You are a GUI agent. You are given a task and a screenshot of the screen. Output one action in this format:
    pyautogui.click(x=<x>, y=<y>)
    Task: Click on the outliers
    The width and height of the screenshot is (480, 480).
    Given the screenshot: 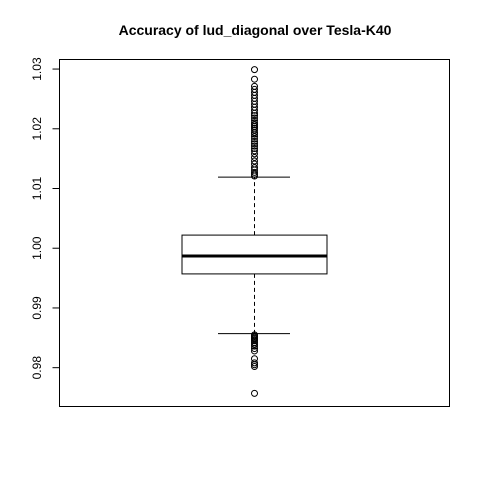 What is the action you would take?
    pyautogui.click(x=254, y=231)
    